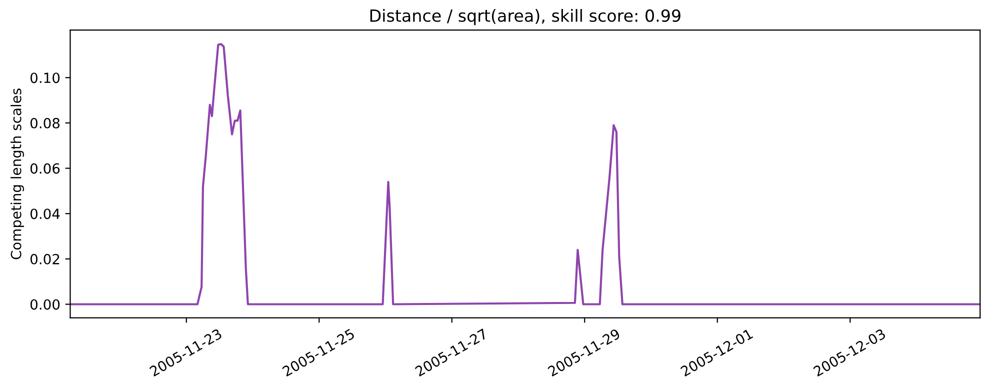  I want to click on y-tick-label: 0.00, so click(45, 304).